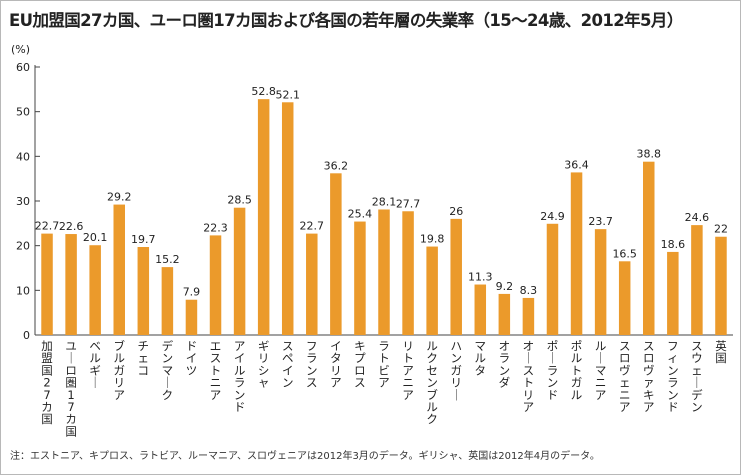  What do you see at coordinates (264, 364) in the screenshot?
I see `category-label: ギリシャ` at bounding box center [264, 364].